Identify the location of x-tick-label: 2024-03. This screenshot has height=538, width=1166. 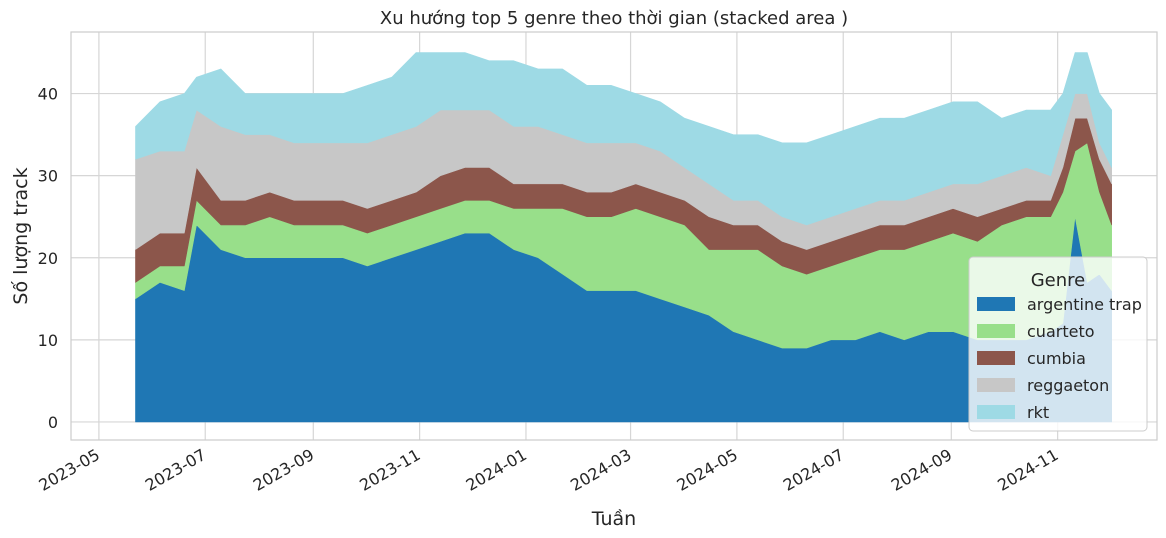
(600, 470).